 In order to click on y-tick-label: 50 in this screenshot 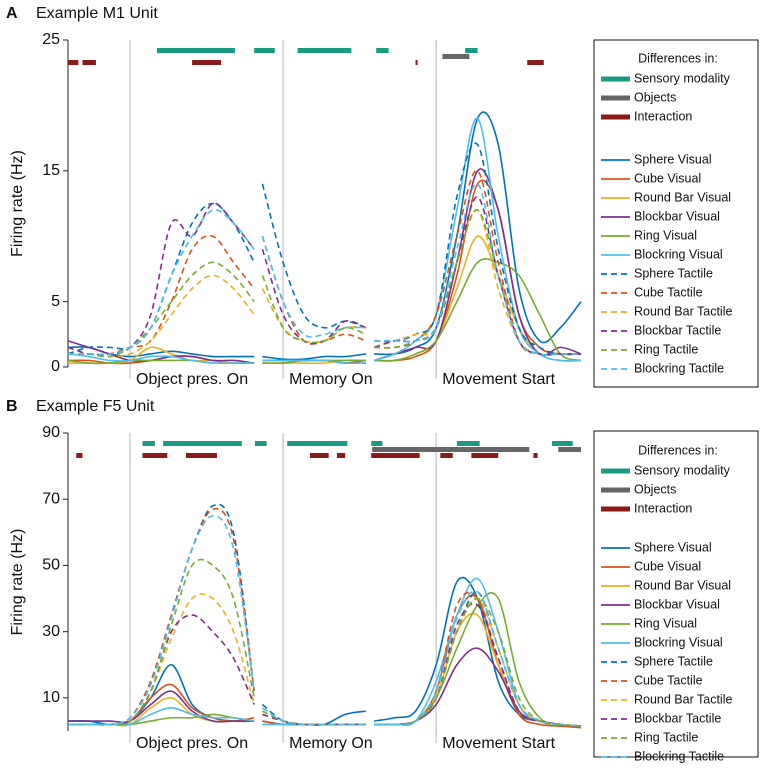, I will do `click(51, 565)`.